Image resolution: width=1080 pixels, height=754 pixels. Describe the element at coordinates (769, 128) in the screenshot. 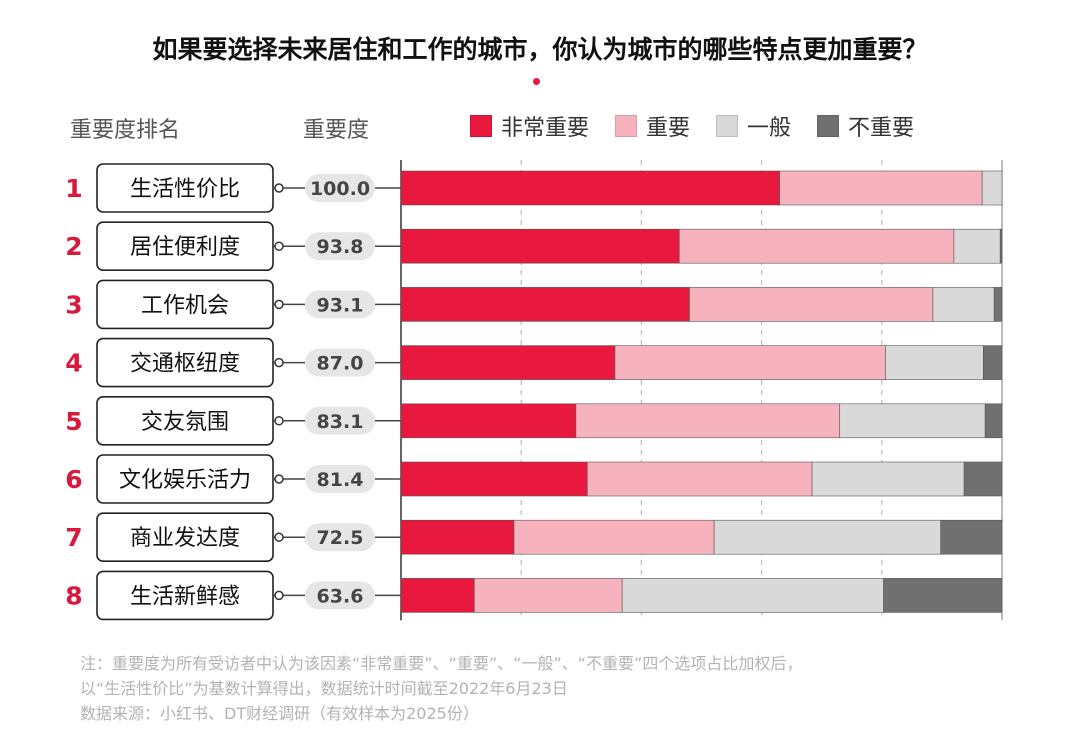

I see `legend-label: 一般` at that location.